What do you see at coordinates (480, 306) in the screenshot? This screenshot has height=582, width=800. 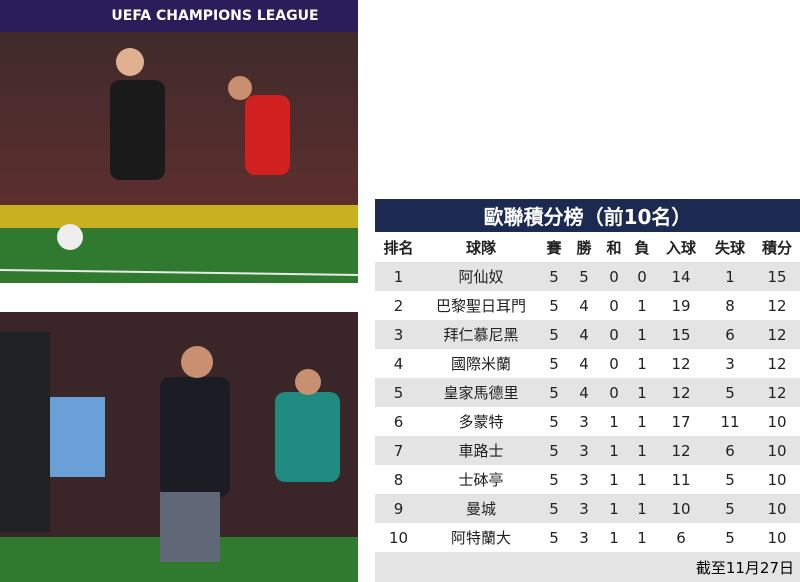 I see `cell: 巴黎聖日耳門` at bounding box center [480, 306].